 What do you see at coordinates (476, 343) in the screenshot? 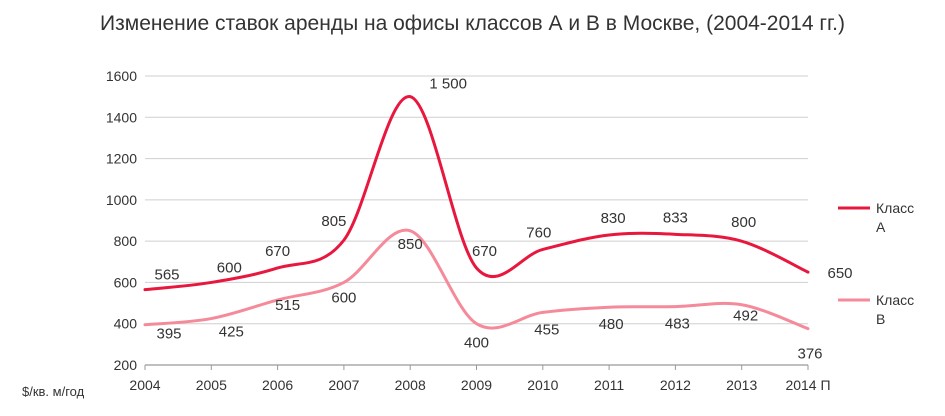
I see `data-label: 400` at bounding box center [476, 343].